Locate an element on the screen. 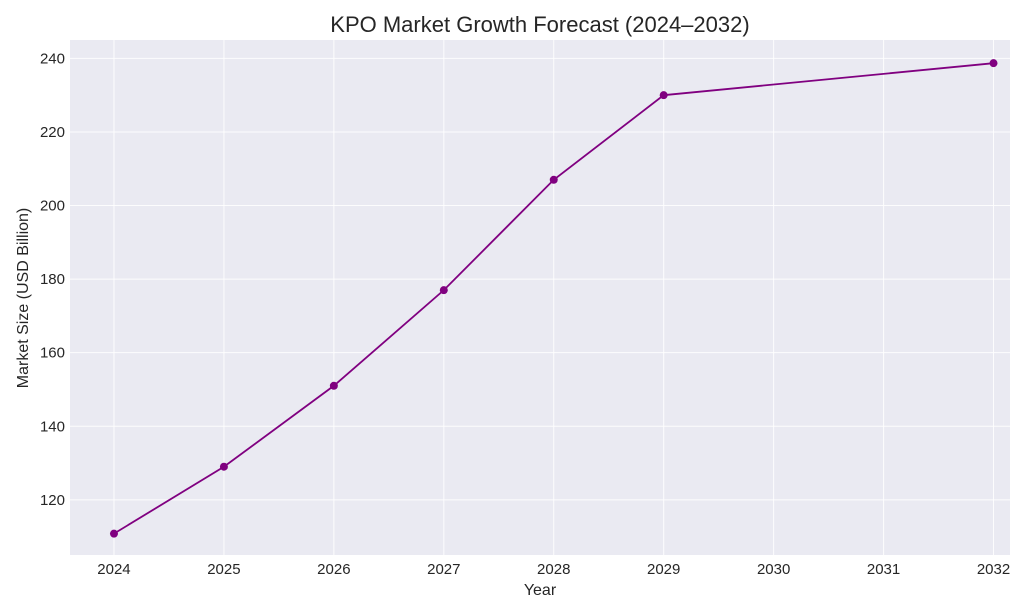  y-axis-ticks: 120 140 160 180 200 220 240 is located at coordinates (52, 279).